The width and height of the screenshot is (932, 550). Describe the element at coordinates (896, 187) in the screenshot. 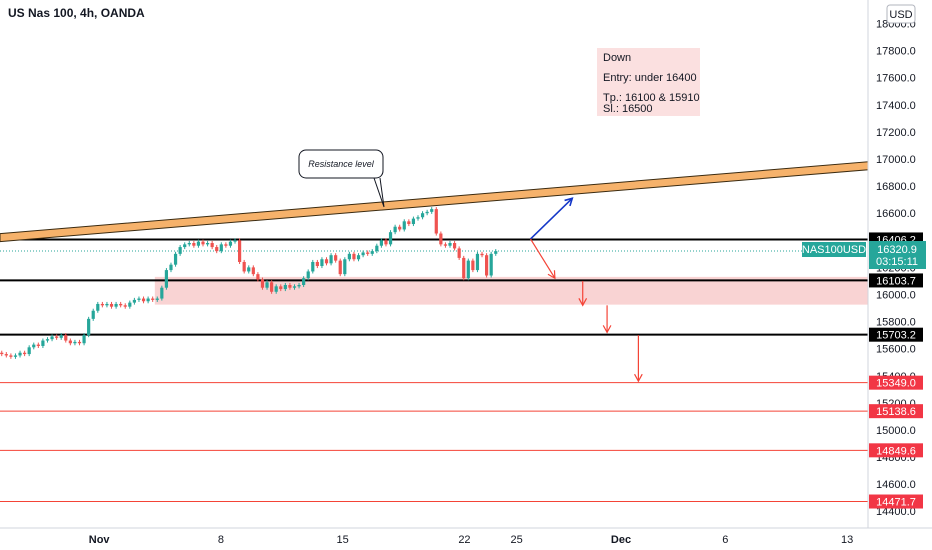

I see `price-tick-label: 16800.0` at that location.